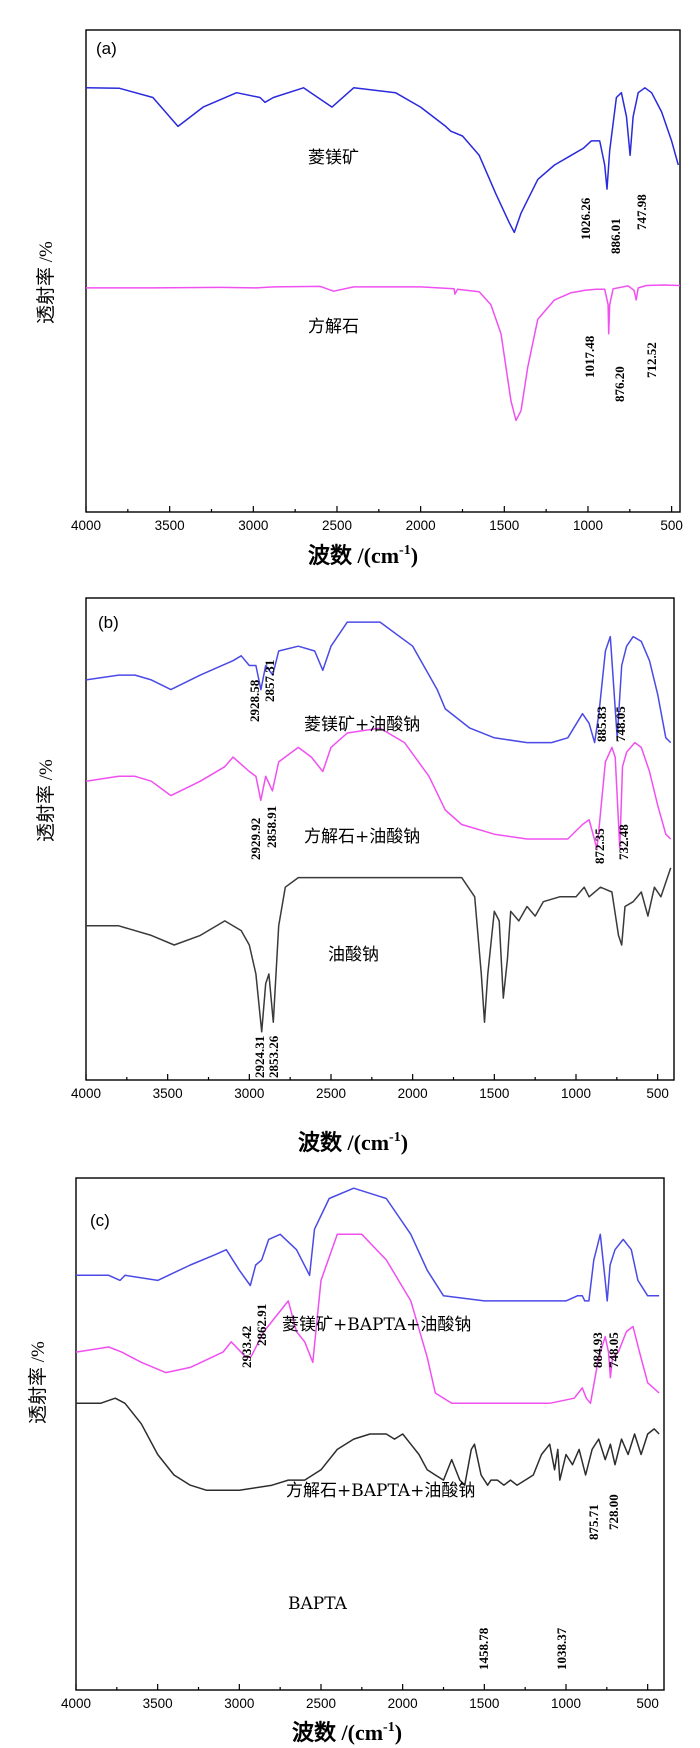 The height and width of the screenshot is (1748, 700). I want to click on panel-b-peak-872: 872.35, so click(599, 846).